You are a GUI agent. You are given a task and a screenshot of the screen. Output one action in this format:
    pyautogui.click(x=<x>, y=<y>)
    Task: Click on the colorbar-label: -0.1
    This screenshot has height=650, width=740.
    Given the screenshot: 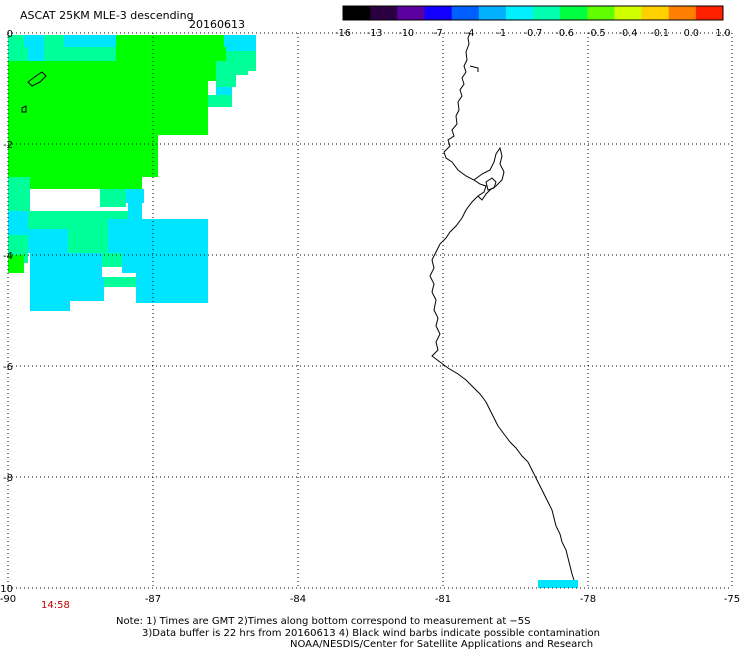 What is the action you would take?
    pyautogui.click(x=659, y=33)
    